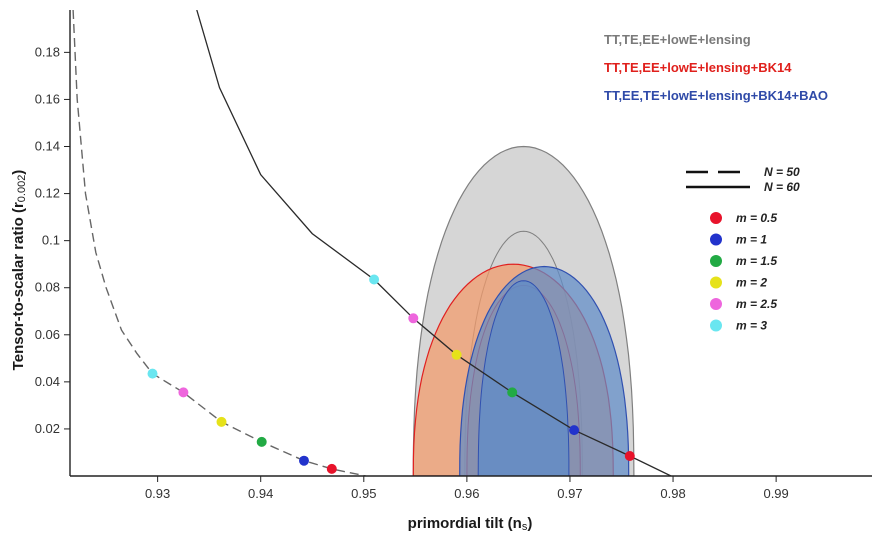  I want to click on y-tick-label: 0.12, so click(47, 193).